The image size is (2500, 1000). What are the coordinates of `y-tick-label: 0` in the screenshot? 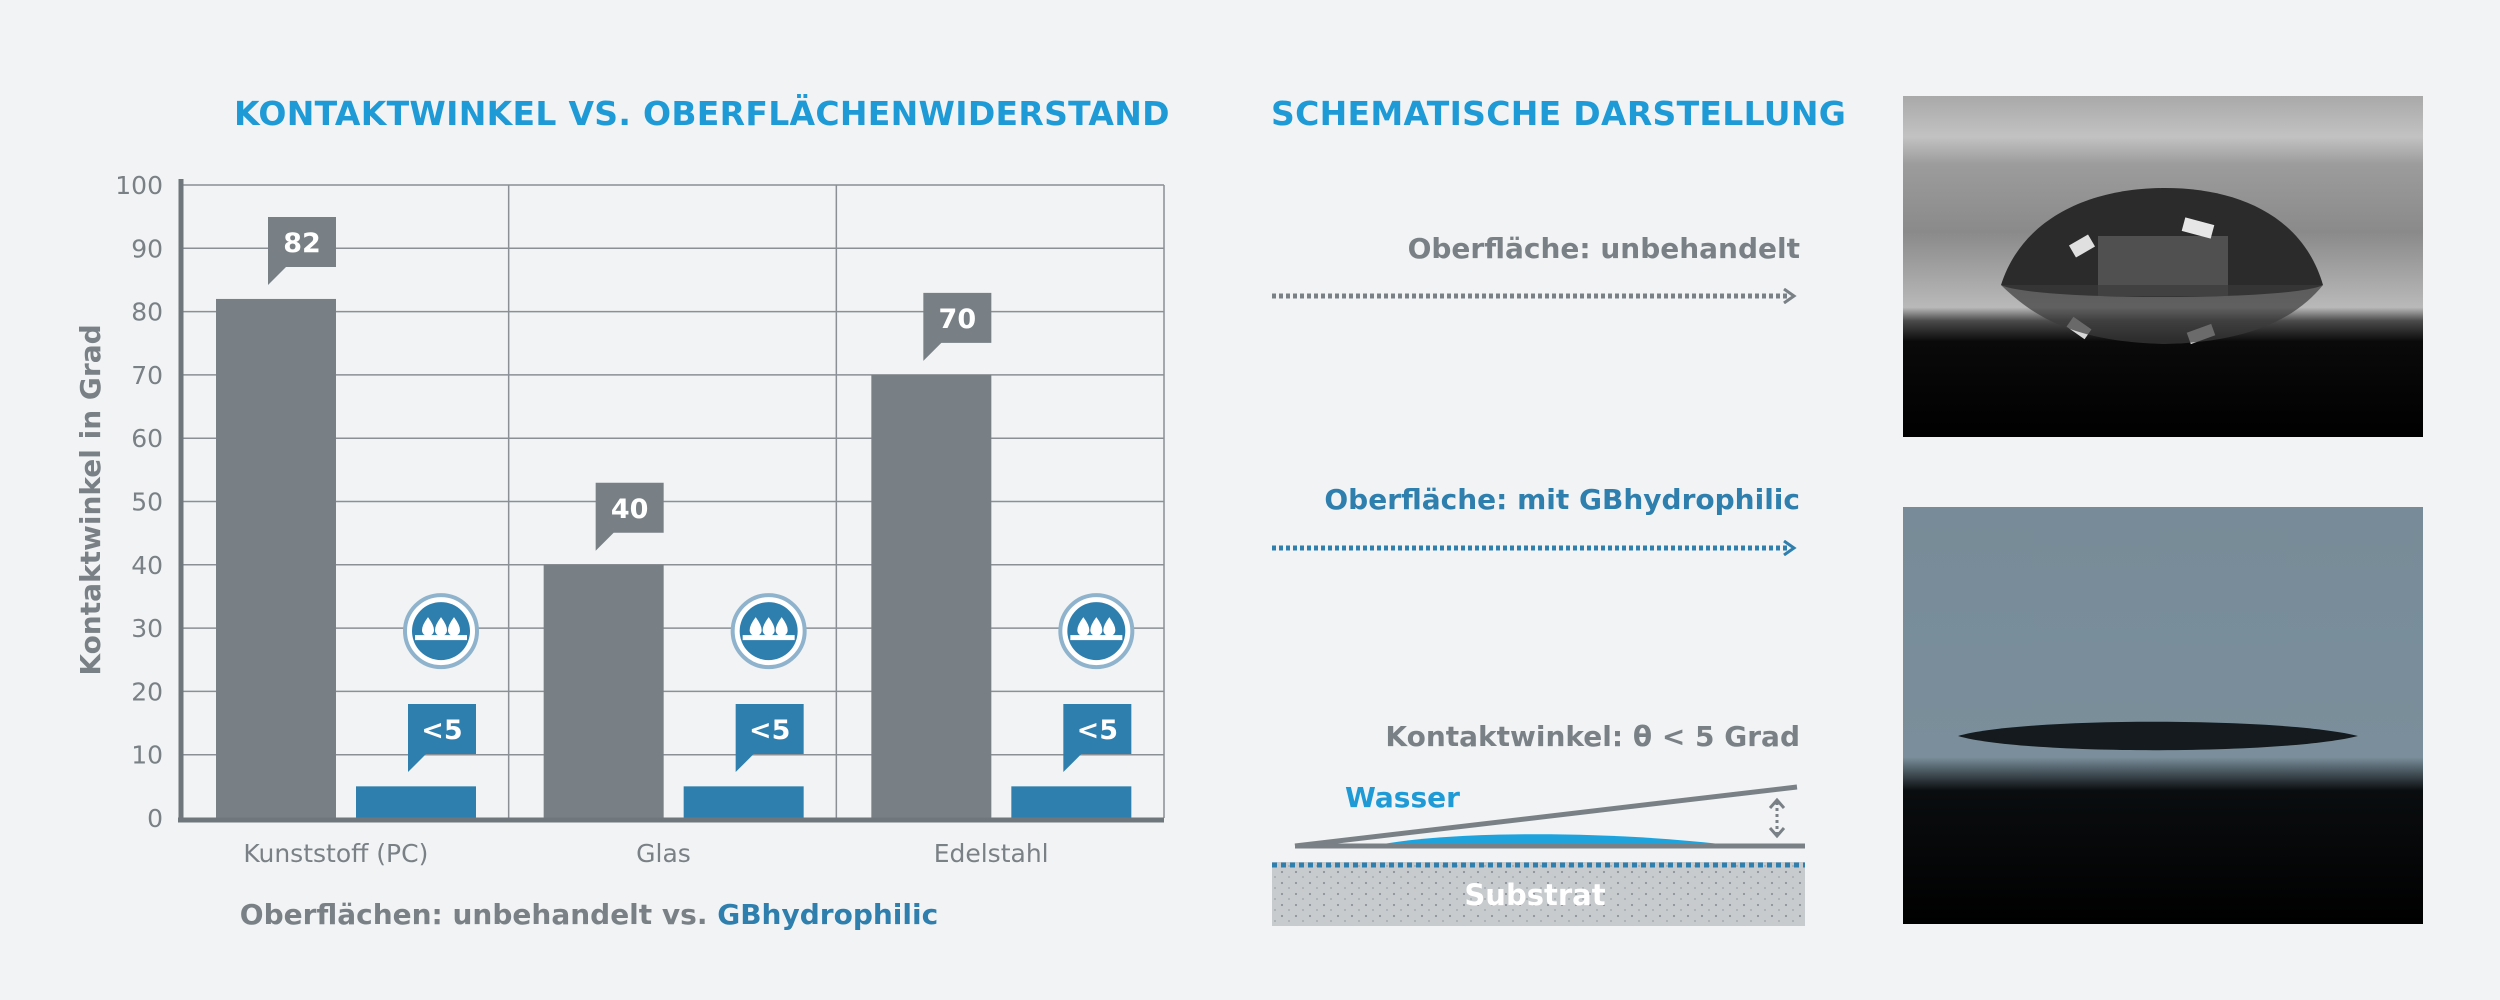 It's located at (155, 818).